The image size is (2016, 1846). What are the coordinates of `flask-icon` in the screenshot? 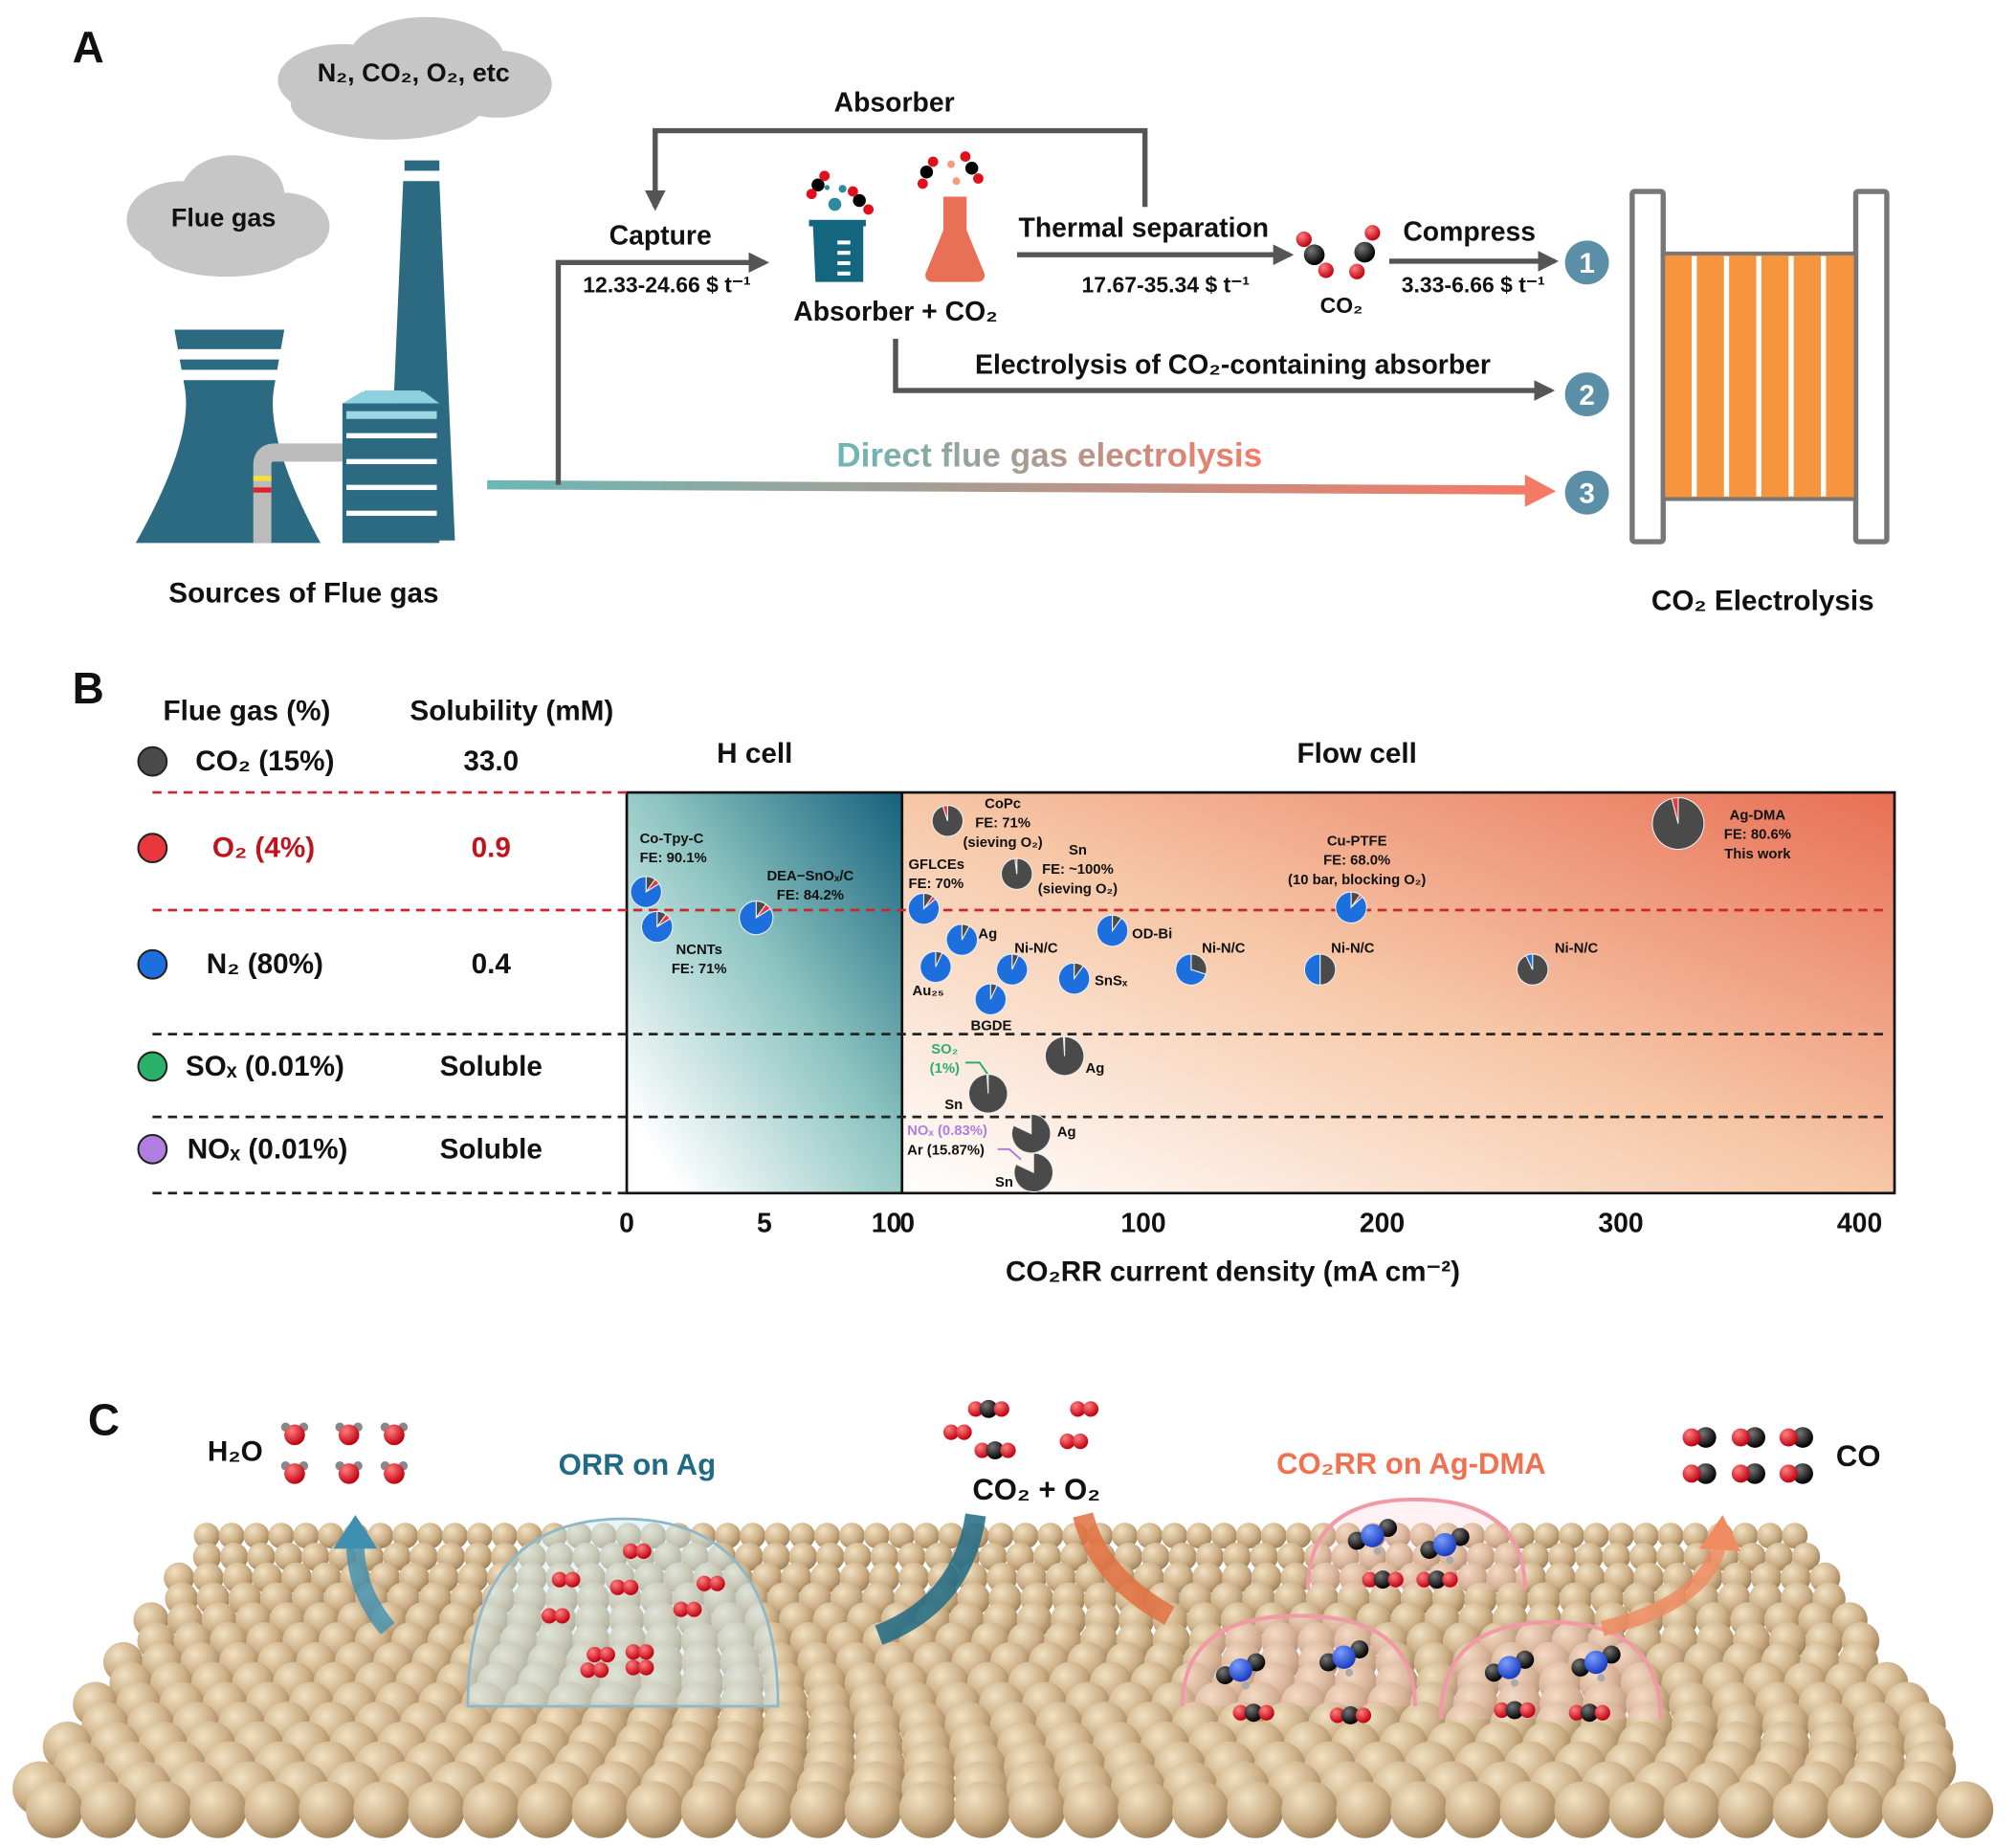 It's located at (951, 216).